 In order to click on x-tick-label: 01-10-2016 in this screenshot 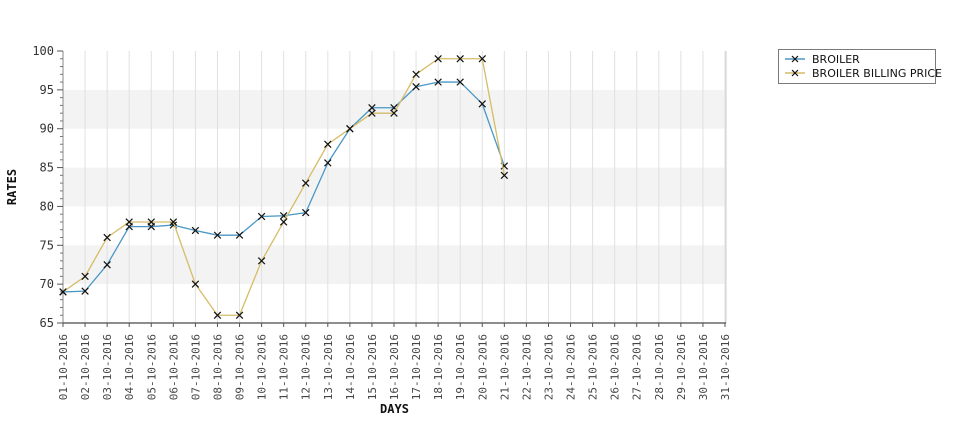, I will do `click(63, 367)`.